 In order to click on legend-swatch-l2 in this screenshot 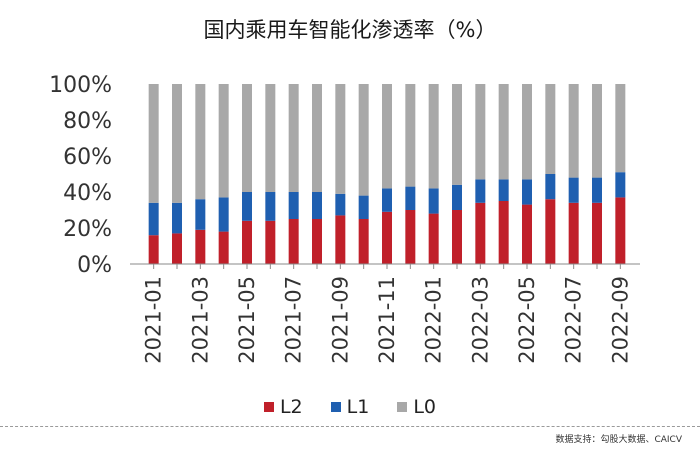, I will do `click(268, 407)`.